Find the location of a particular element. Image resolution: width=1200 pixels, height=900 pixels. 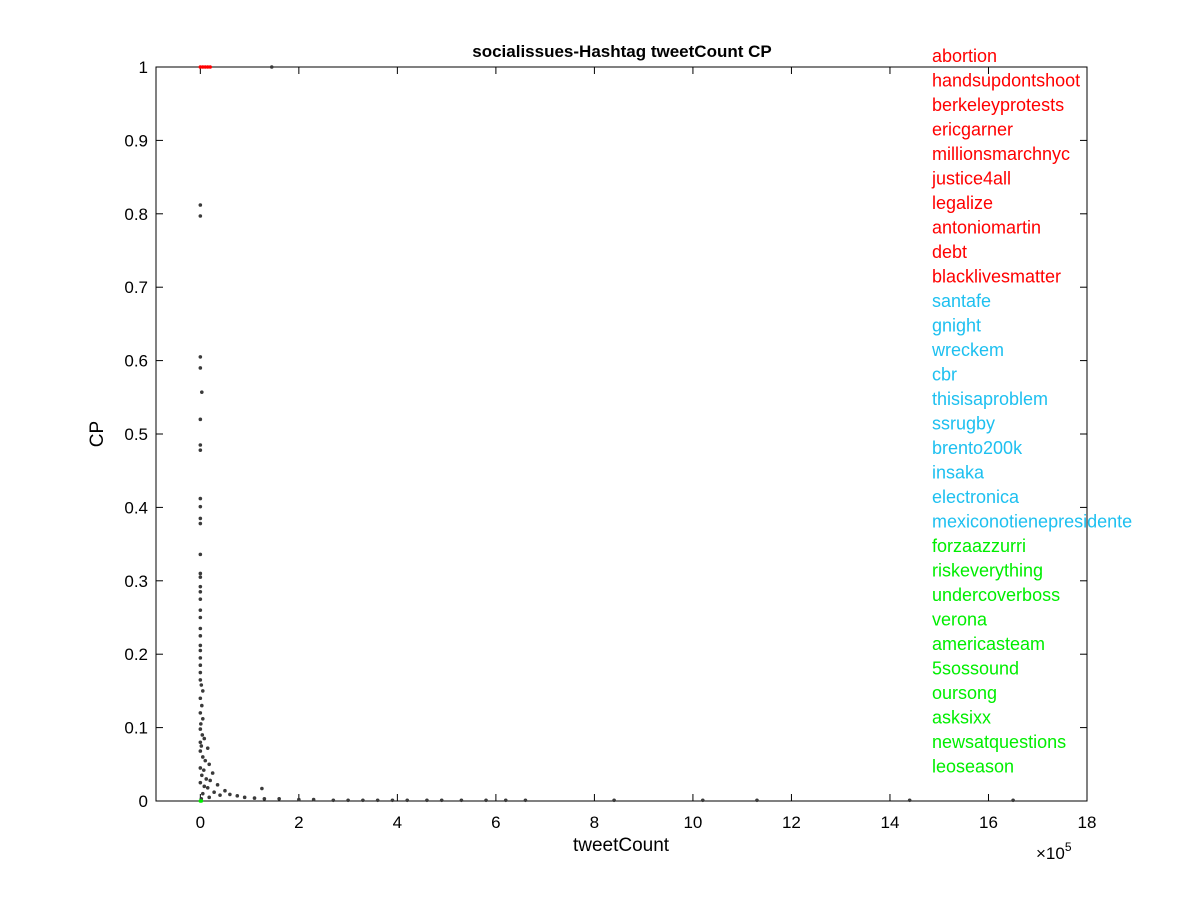

x-tick-label: 12 is located at coordinates (791, 822).